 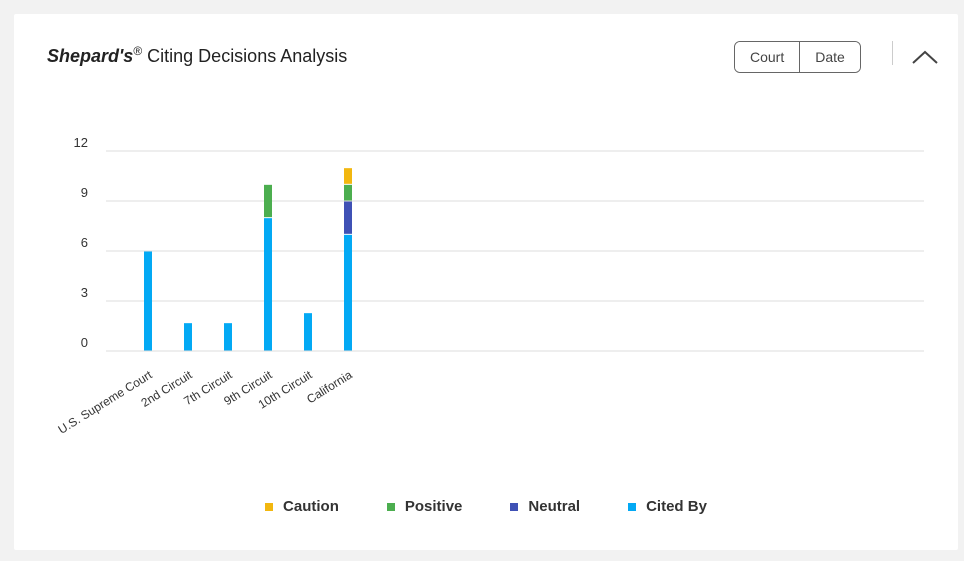 What do you see at coordinates (348, 217) in the screenshot?
I see `bar-neutral` at bounding box center [348, 217].